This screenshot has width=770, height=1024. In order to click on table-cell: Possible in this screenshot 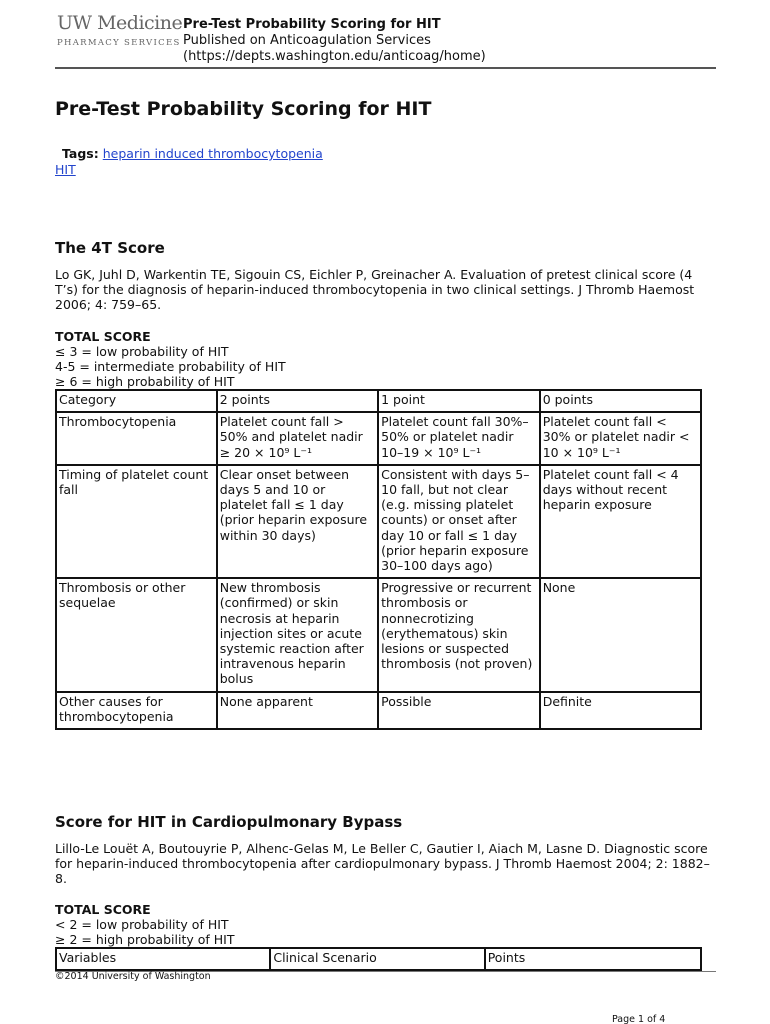, I will do `click(459, 710)`.